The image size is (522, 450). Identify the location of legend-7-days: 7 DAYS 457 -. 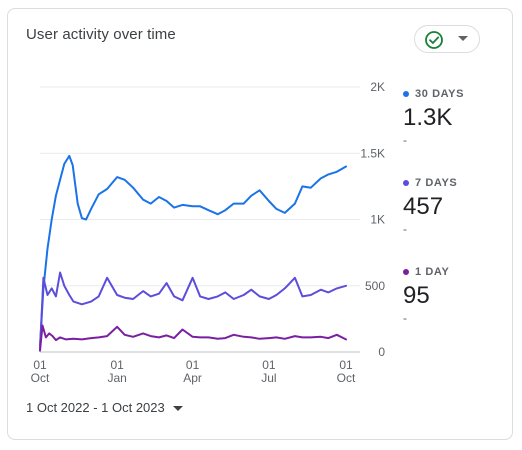
(430, 206).